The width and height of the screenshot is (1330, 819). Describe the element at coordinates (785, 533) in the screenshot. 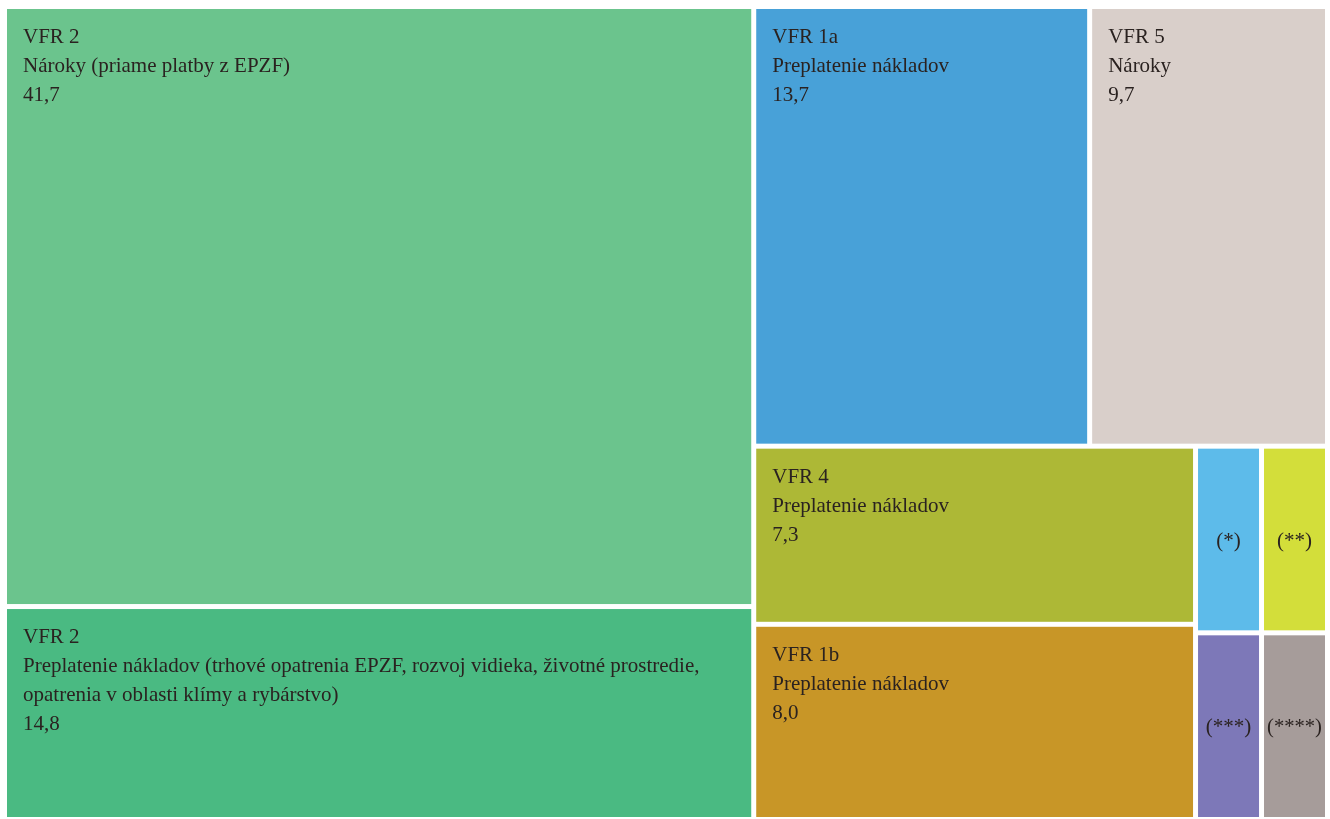

I see `data-label: 7,3` at that location.